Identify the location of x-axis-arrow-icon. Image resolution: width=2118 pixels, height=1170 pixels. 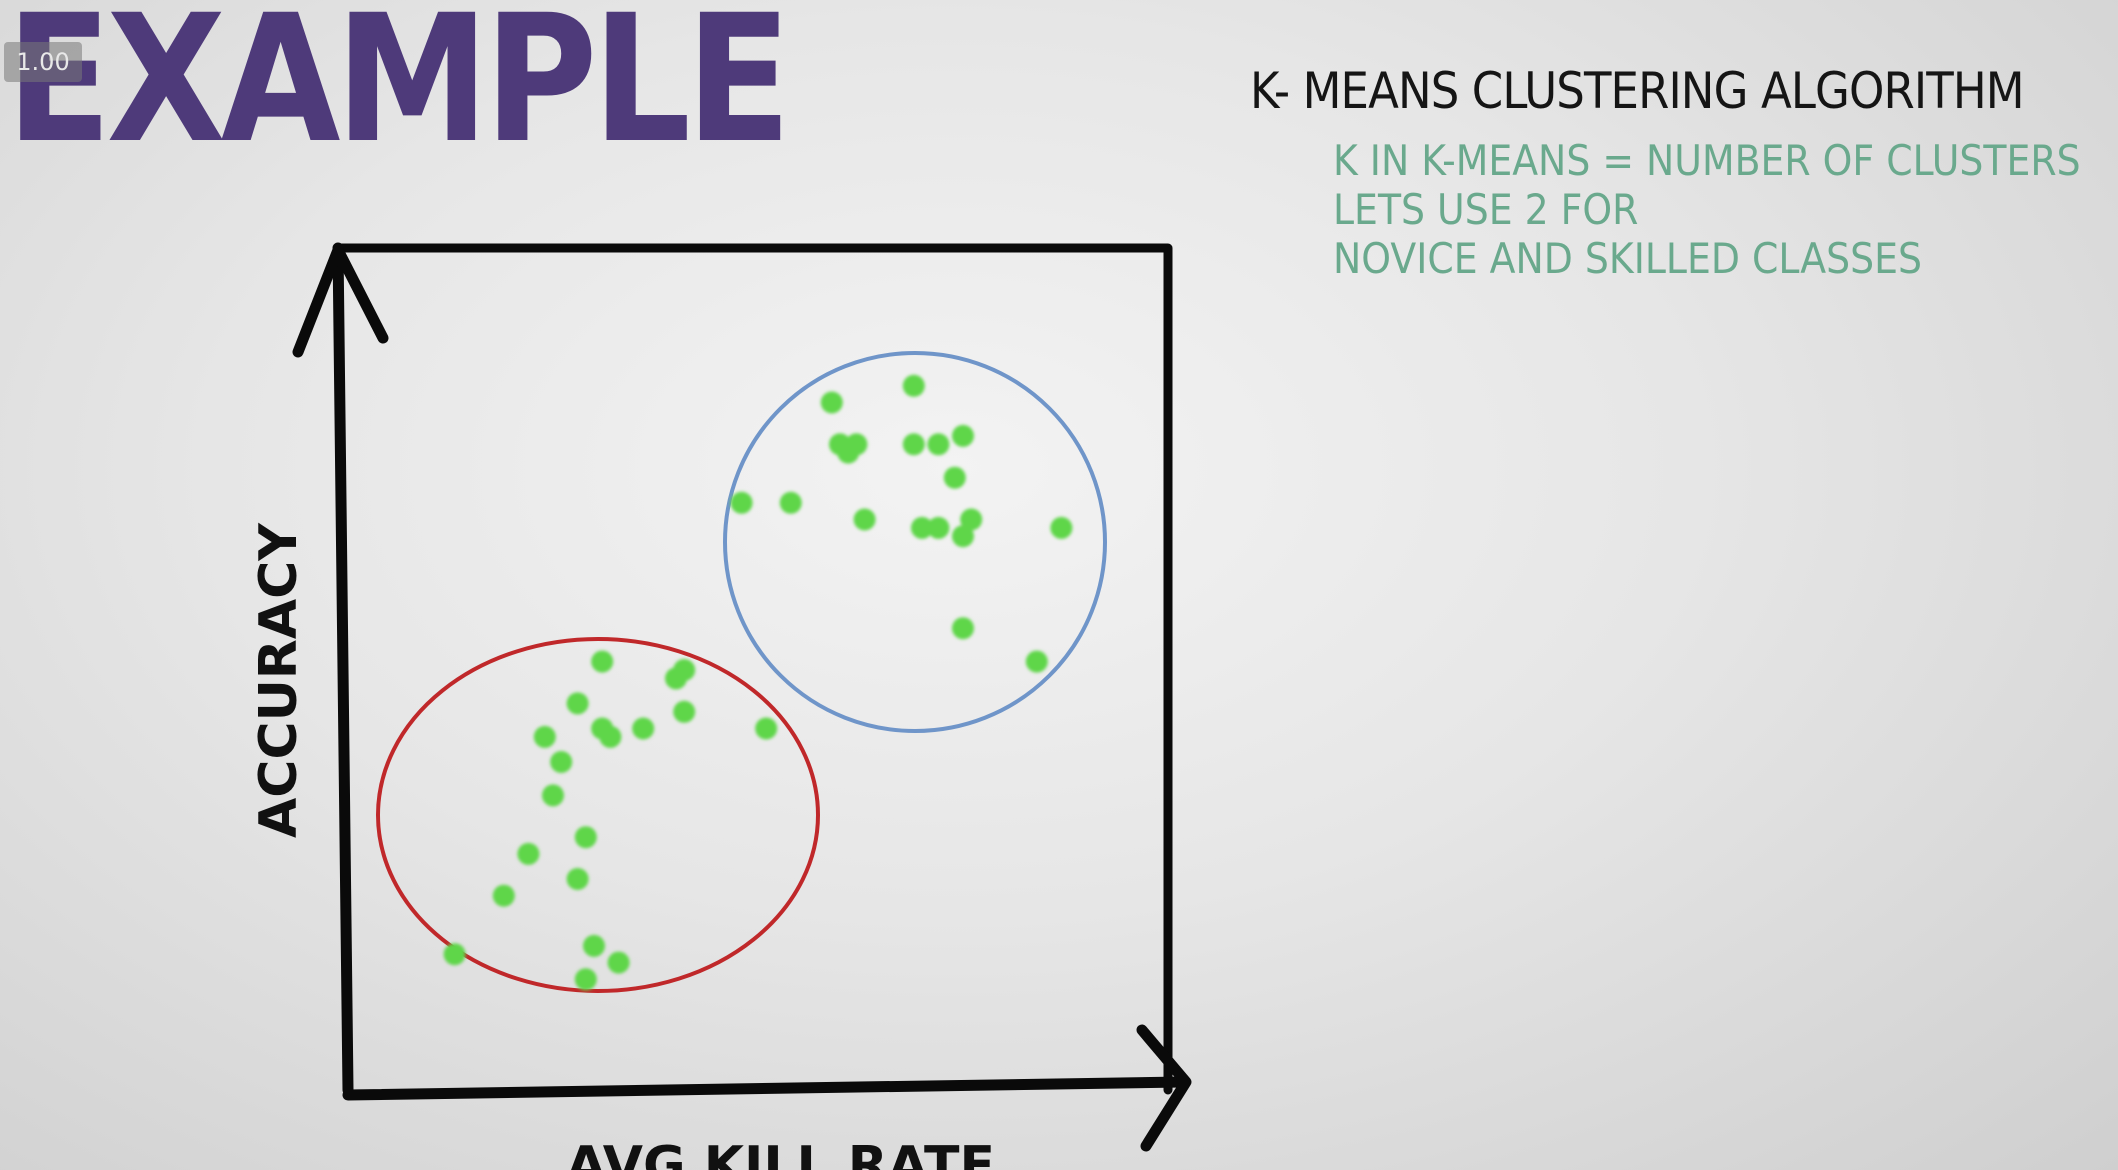
(1164, 1088).